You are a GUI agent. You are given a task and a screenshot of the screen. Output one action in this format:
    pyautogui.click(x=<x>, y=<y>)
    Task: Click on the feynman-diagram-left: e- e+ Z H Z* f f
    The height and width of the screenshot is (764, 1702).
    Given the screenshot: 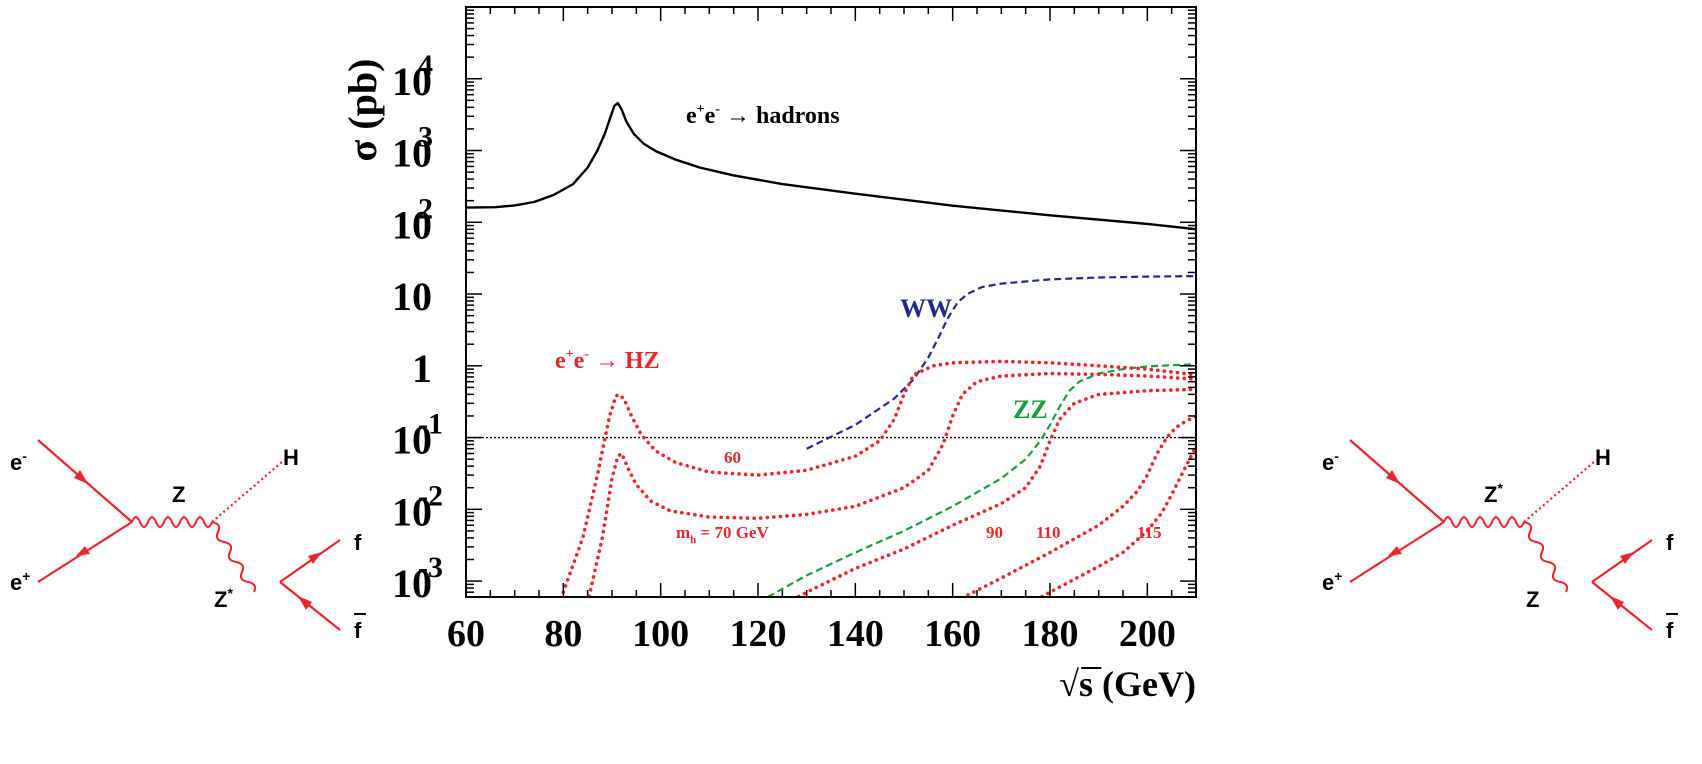 What is the action you would take?
    pyautogui.click(x=188, y=541)
    